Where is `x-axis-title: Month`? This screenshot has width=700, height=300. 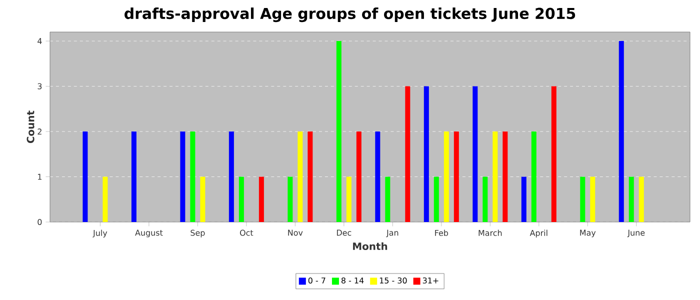 x-axis-title: Month is located at coordinates (370, 246).